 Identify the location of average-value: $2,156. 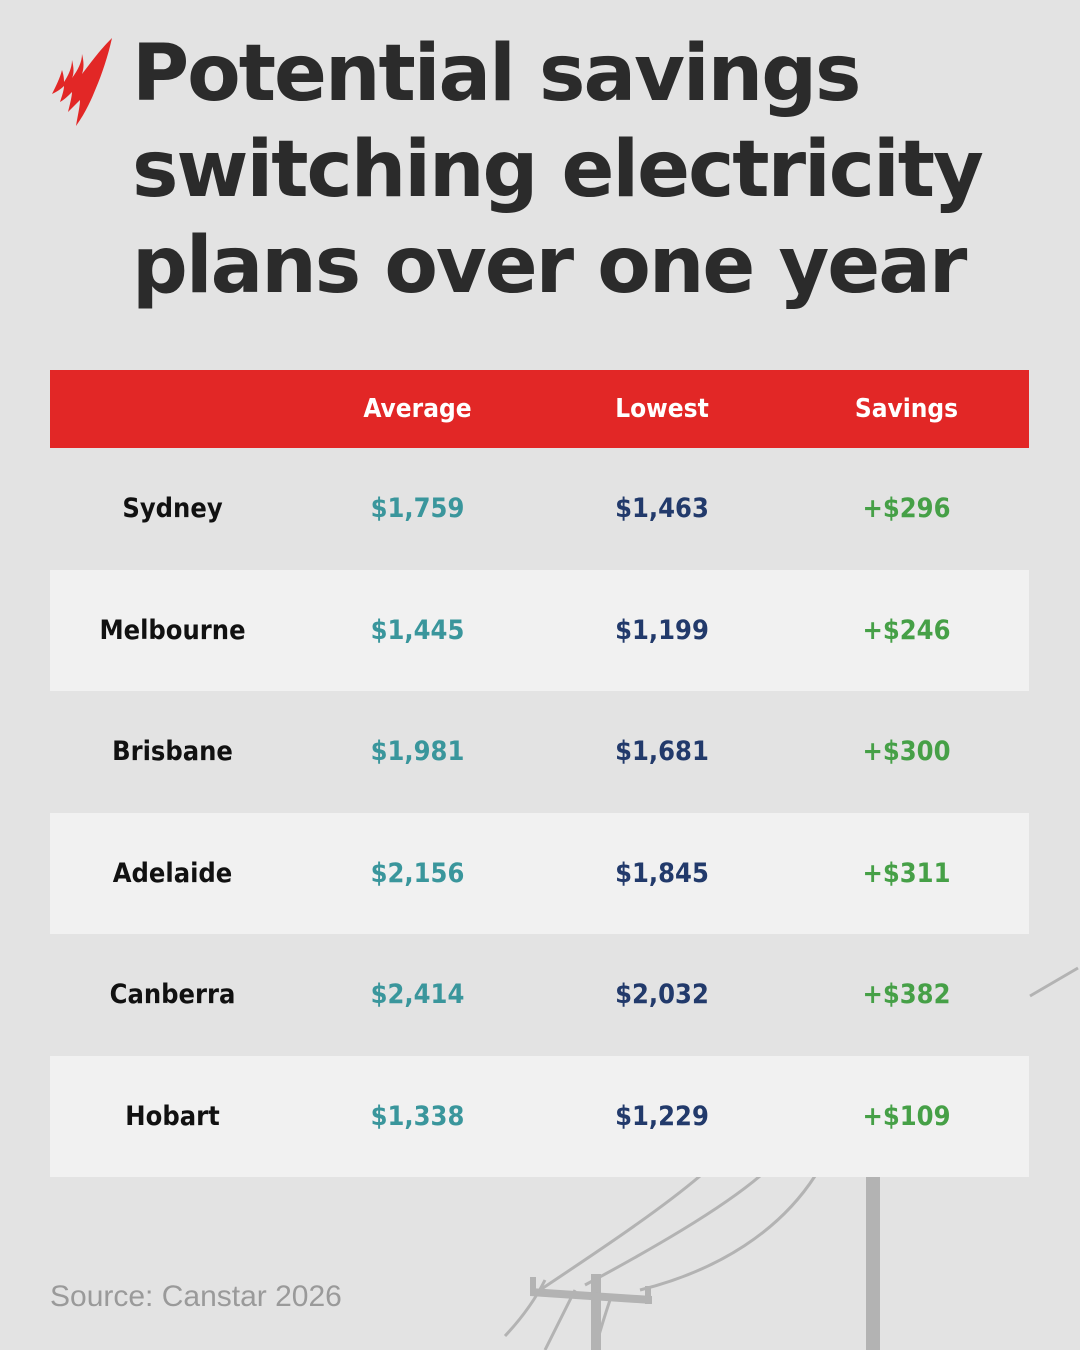
(417, 873).